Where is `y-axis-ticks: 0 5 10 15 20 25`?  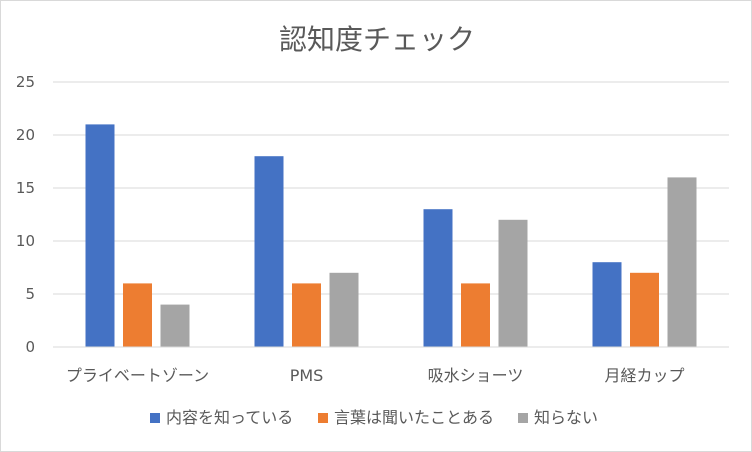
y-axis-ticks: 0 5 10 15 20 25 is located at coordinates (25, 214).